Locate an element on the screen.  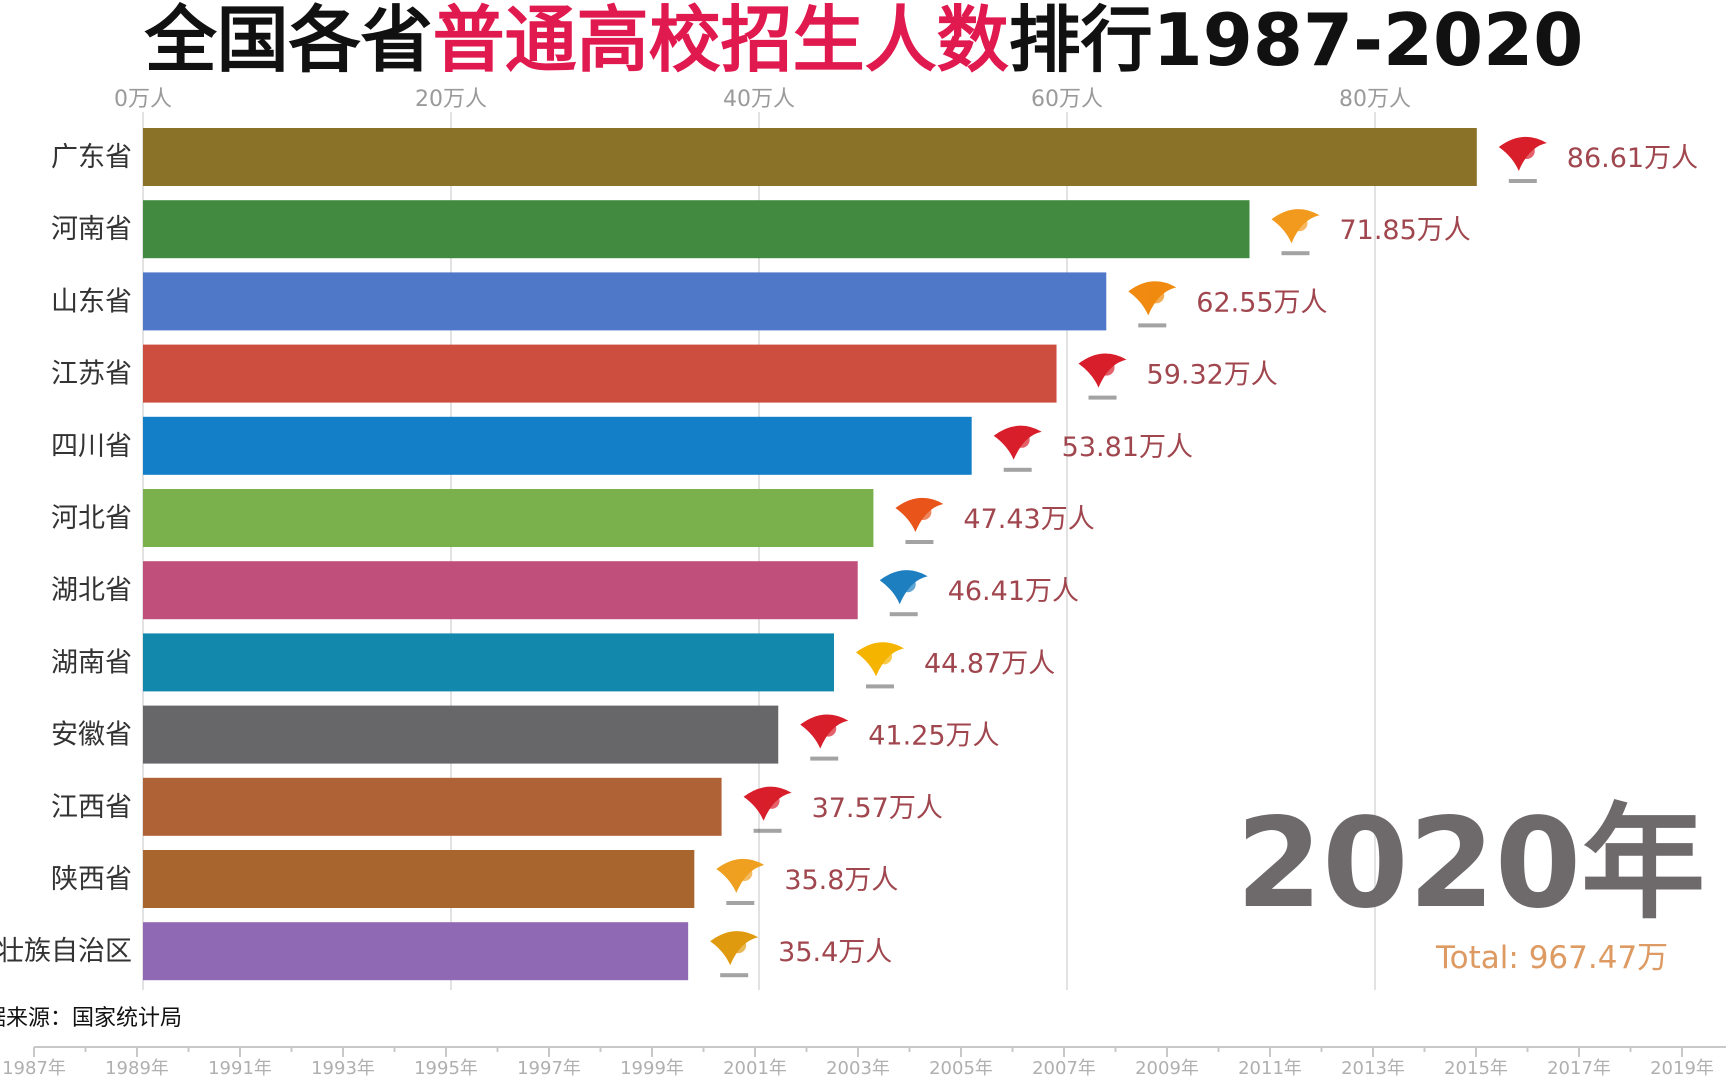
data-source: 数据来源：国家统计局 is located at coordinates (91, 1018).